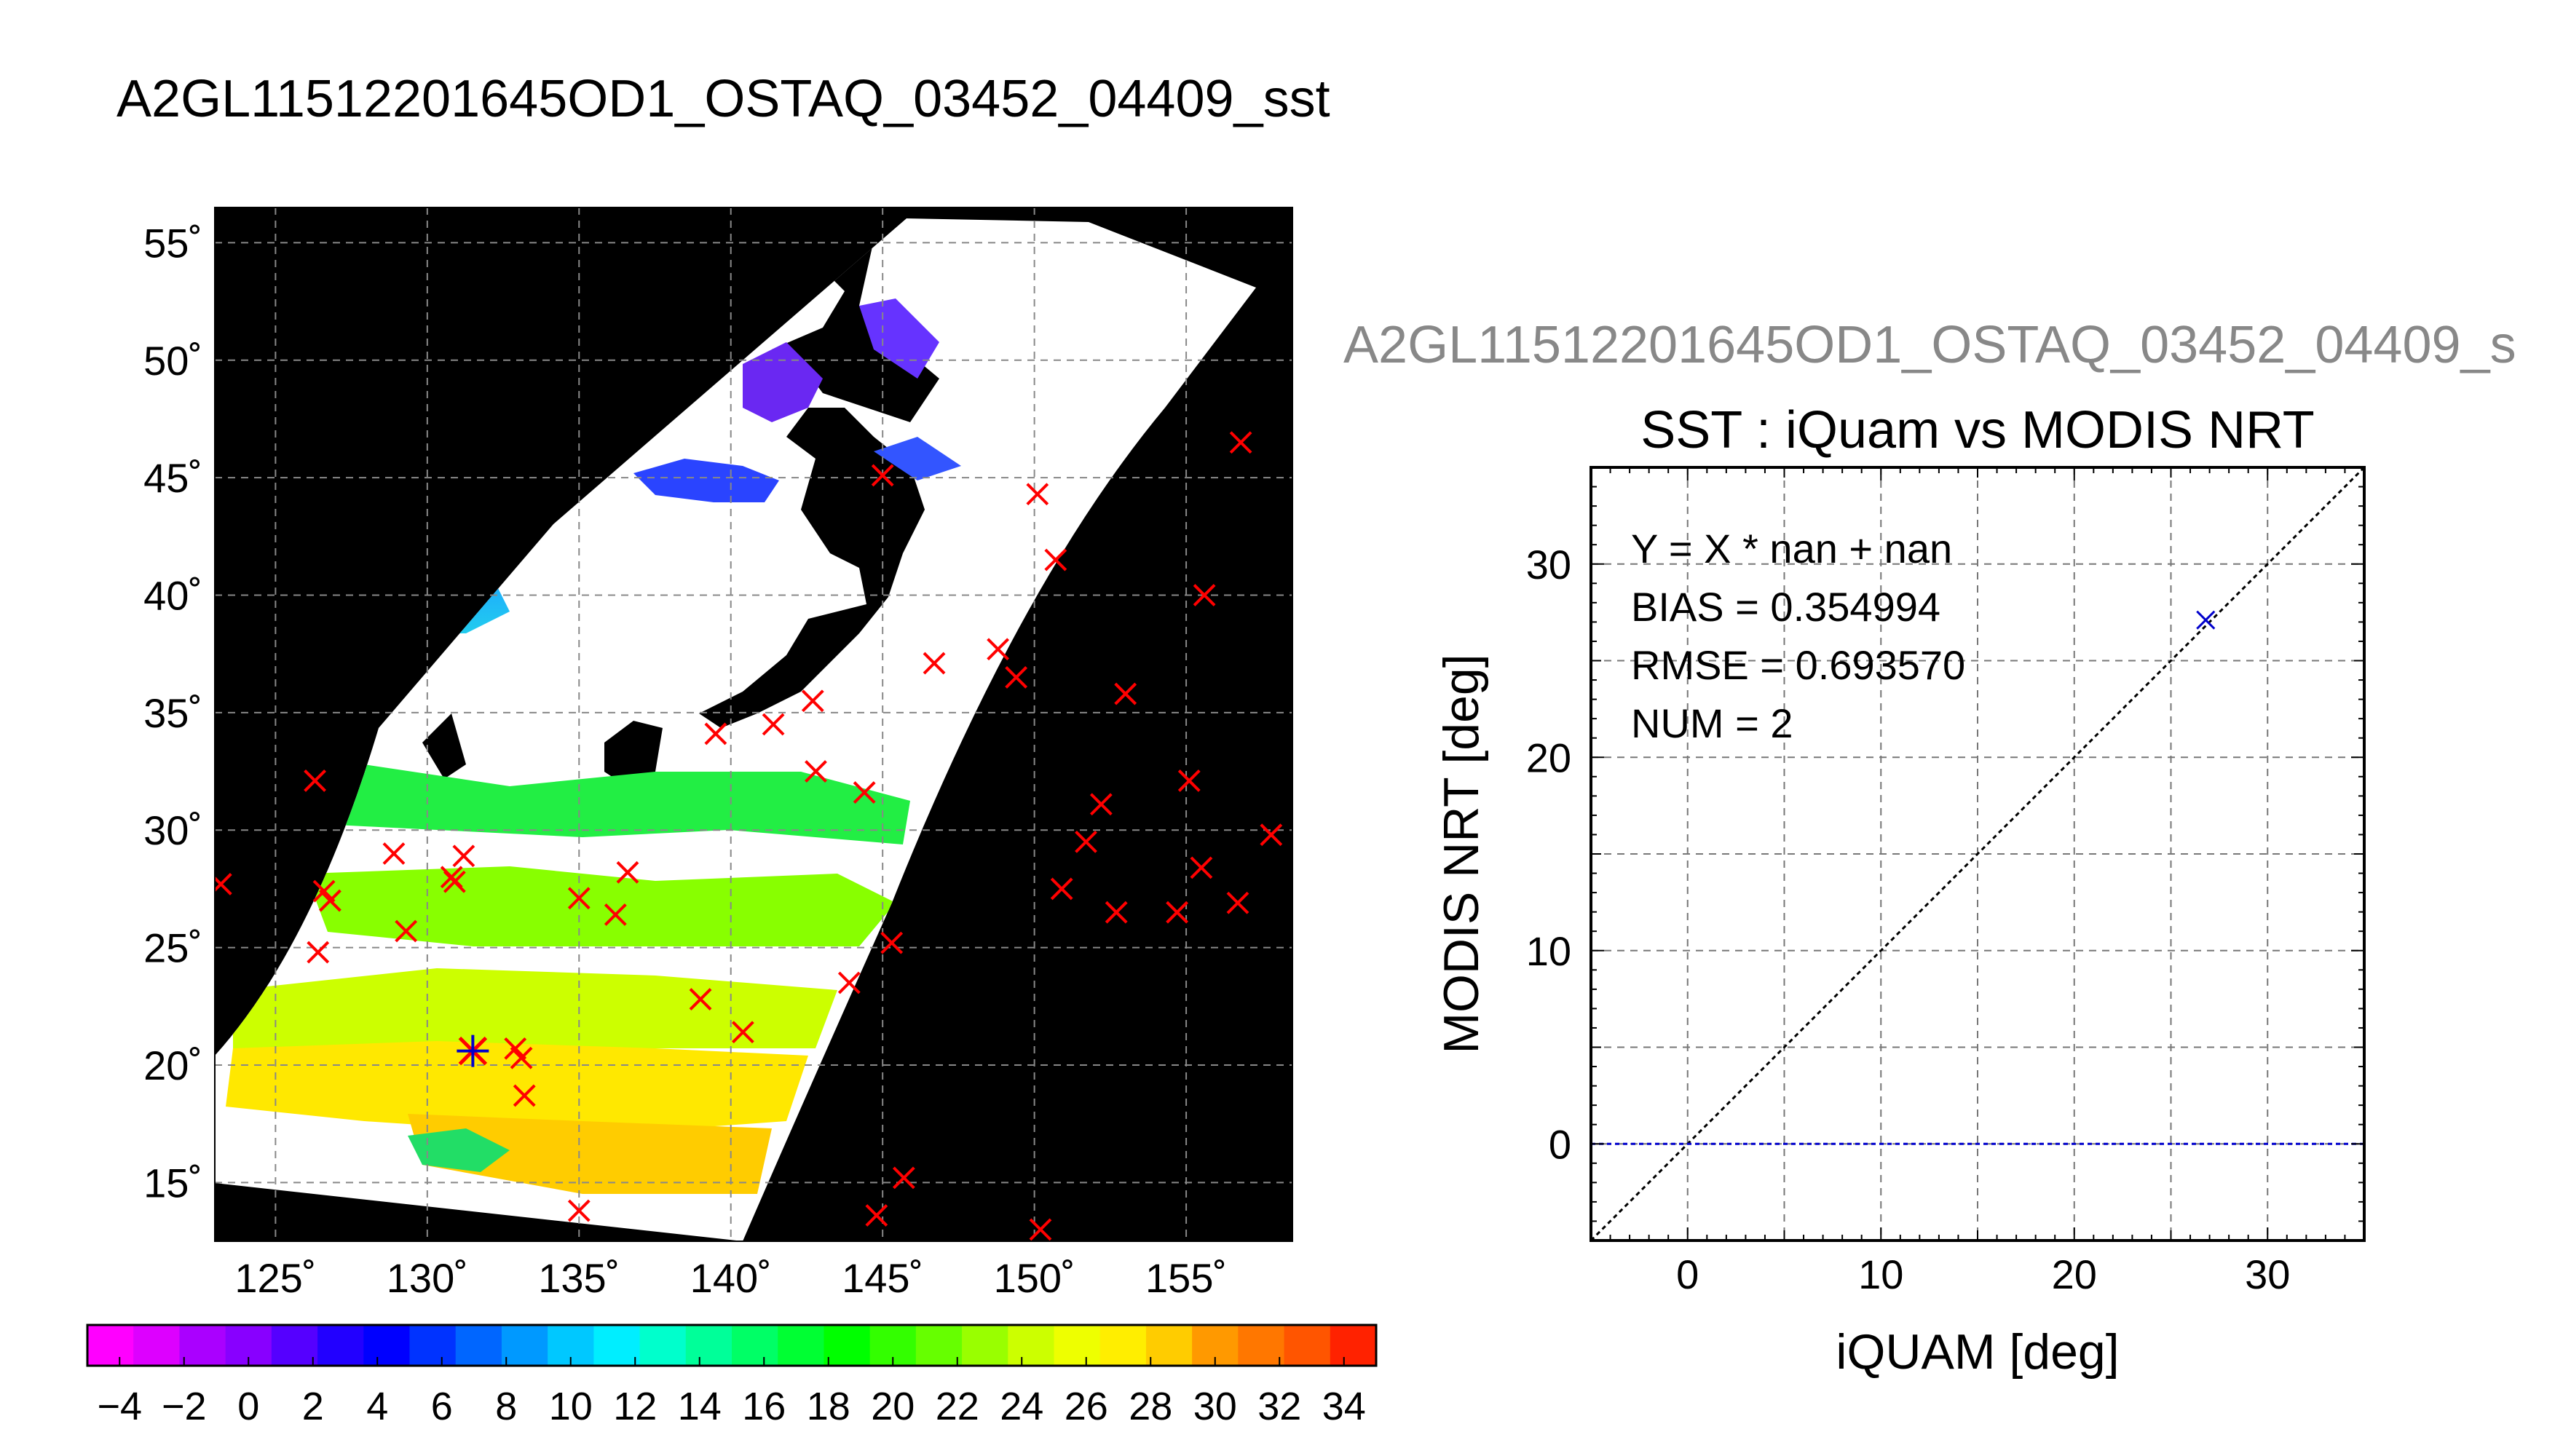 The image size is (2555, 1456). What do you see at coordinates (571, 1406) in the screenshot?
I see `colorbar-tick-label: 10` at bounding box center [571, 1406].